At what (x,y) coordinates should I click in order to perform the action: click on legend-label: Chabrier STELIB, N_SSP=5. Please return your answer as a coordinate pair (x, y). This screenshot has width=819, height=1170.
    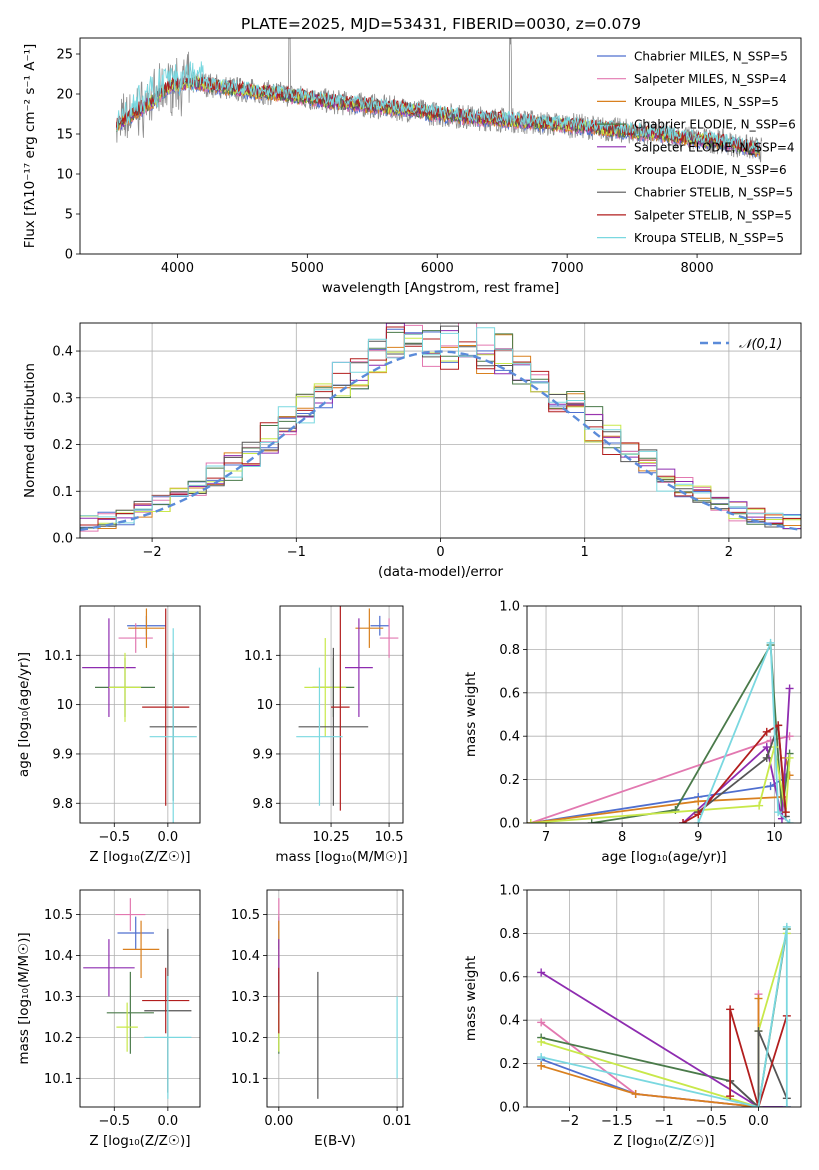
    Looking at the image, I should click on (713, 193).